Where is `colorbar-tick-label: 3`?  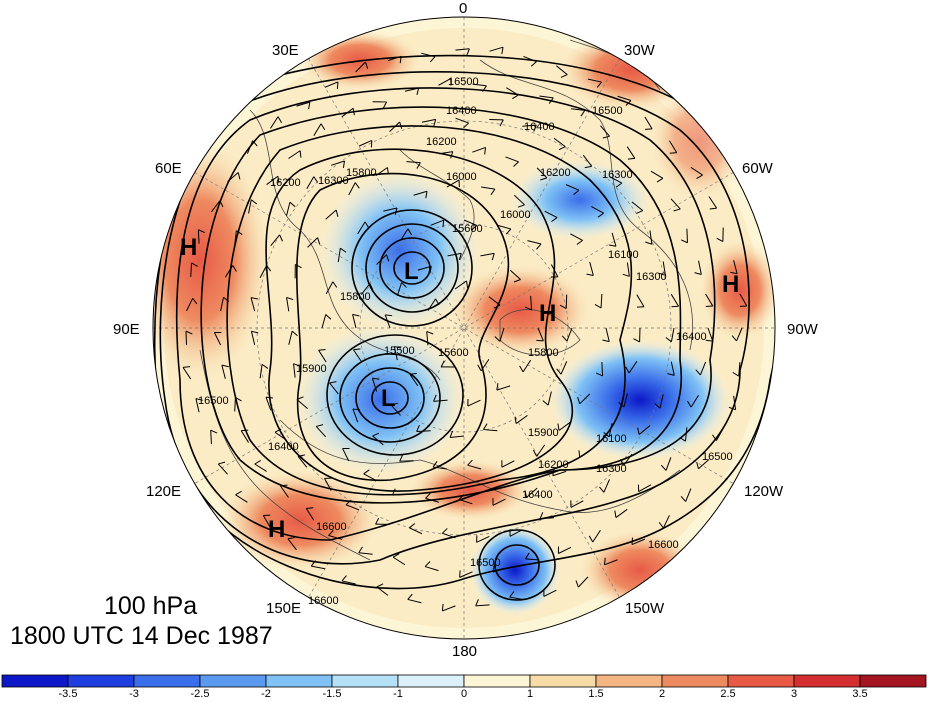
colorbar-tick-label: 3 is located at coordinates (794, 694).